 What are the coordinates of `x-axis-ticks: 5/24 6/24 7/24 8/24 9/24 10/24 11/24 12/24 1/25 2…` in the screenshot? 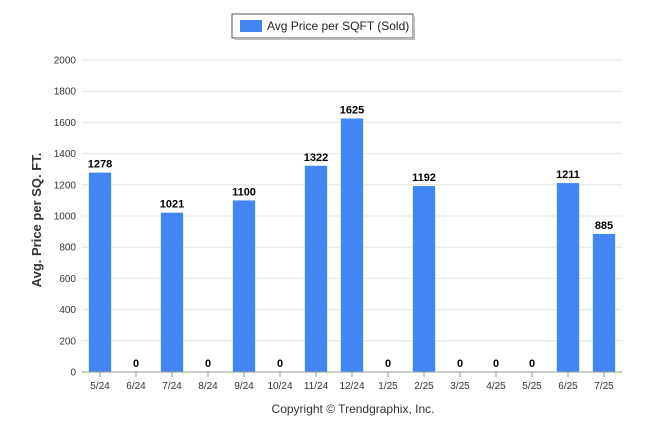 It's located at (352, 382).